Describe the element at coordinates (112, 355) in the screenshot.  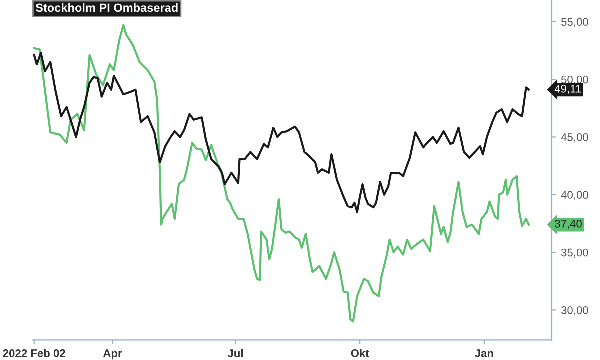
I see `x-tick-label: Apr` at that location.